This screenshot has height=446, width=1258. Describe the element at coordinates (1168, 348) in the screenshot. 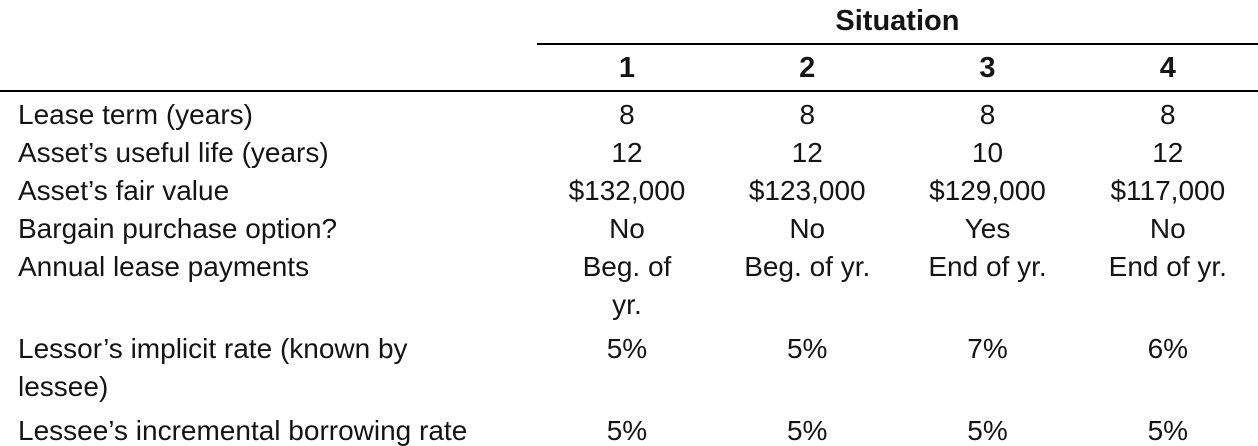

I see `cell-value: 6%` at that location.